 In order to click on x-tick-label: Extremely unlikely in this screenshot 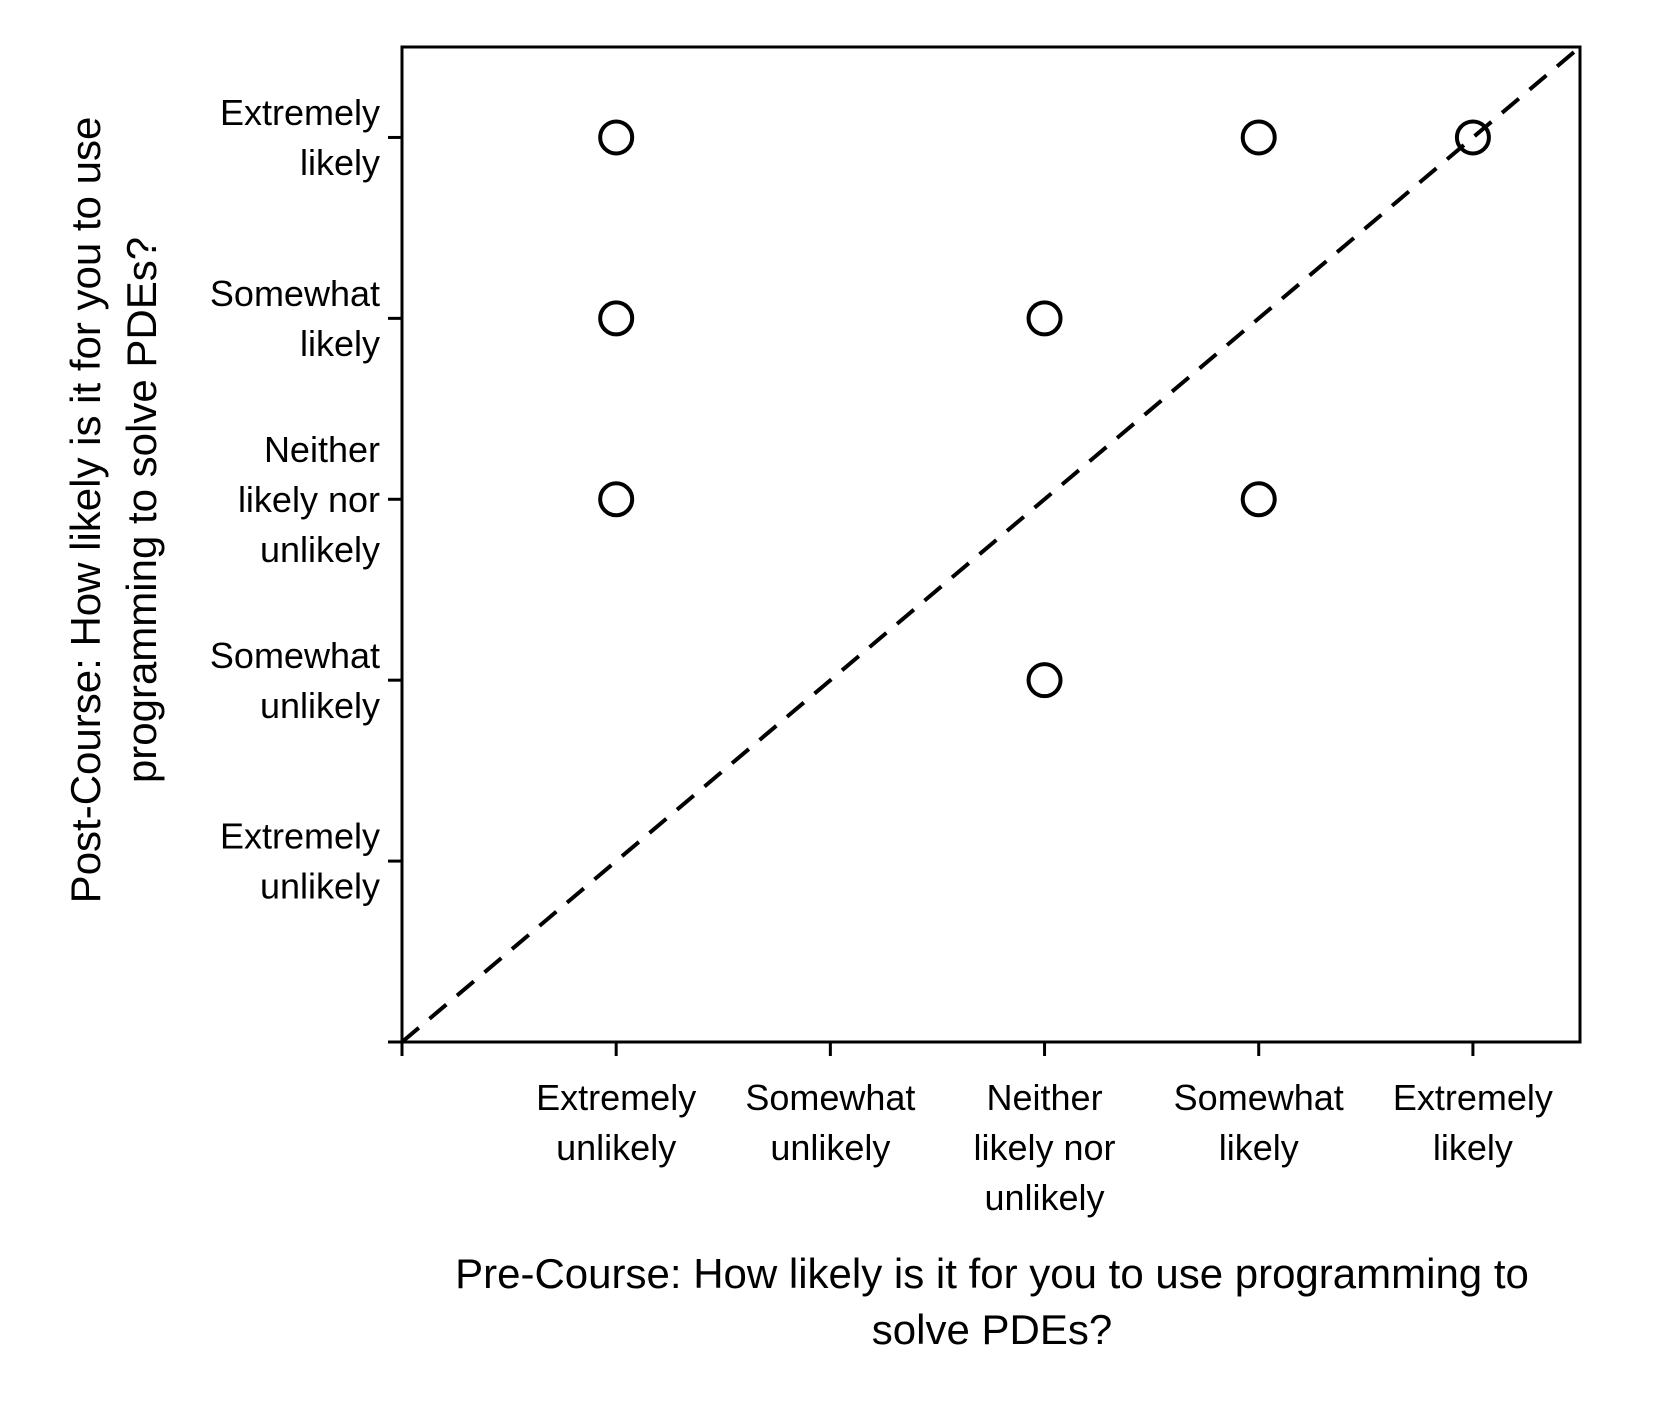, I will do `click(616, 1122)`.